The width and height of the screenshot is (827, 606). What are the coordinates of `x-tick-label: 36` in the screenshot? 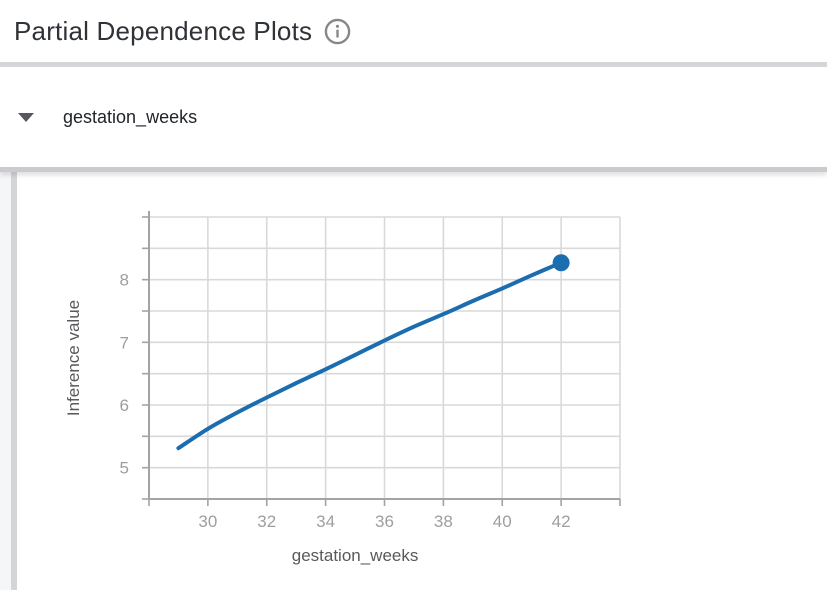 It's located at (384, 521).